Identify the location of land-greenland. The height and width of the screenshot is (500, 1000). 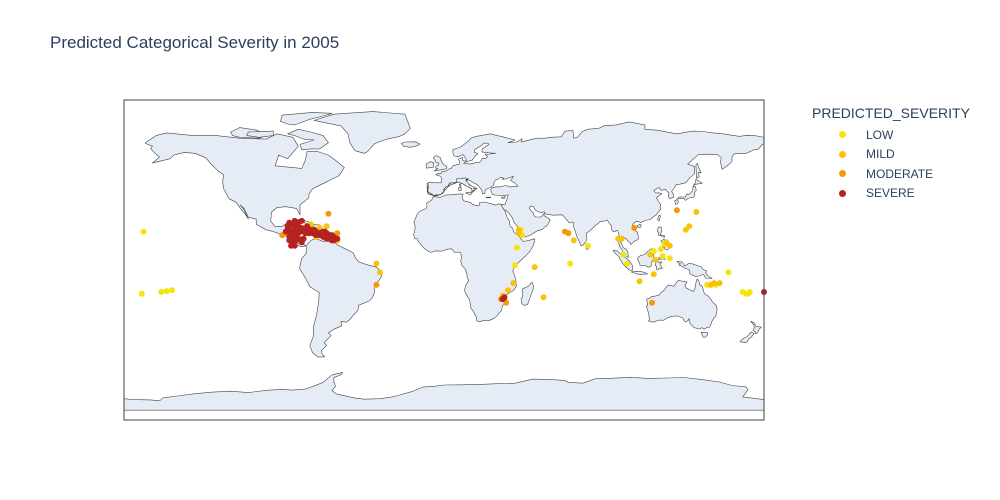
(362, 132).